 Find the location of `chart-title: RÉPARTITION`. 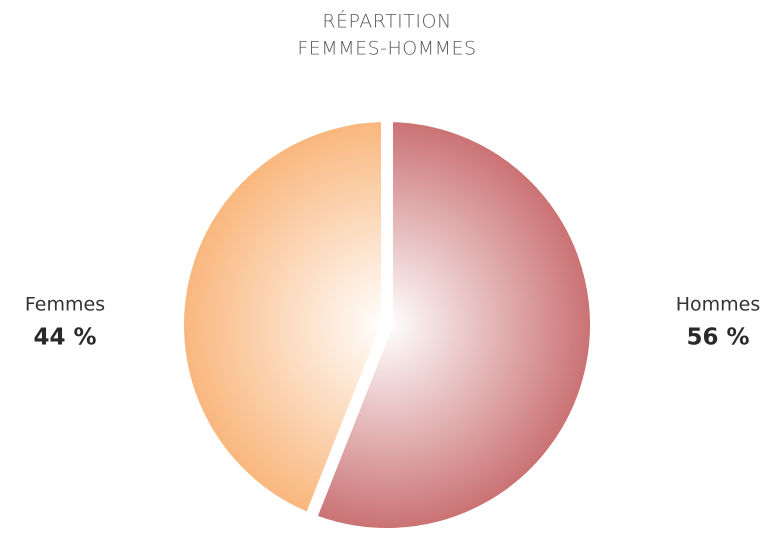

chart-title: RÉPARTITION is located at coordinates (386, 21).